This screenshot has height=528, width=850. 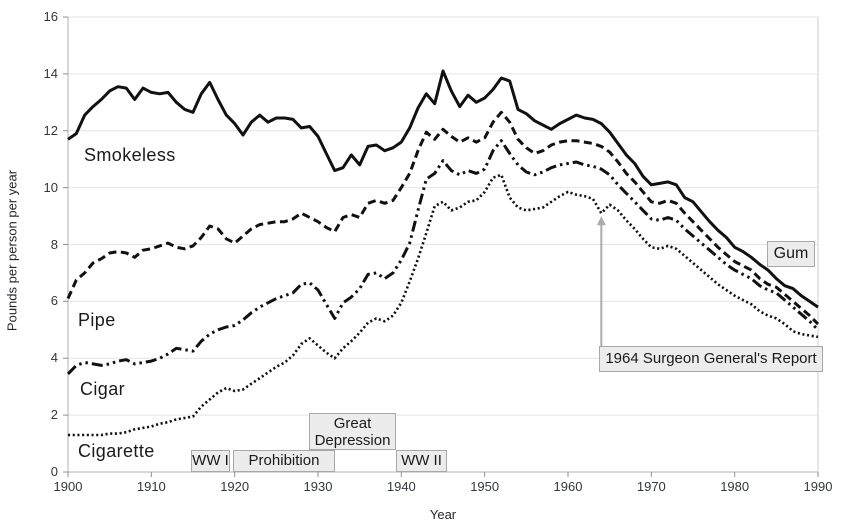 What do you see at coordinates (318, 486) in the screenshot?
I see `x-tick-label-1930: 1930` at bounding box center [318, 486].